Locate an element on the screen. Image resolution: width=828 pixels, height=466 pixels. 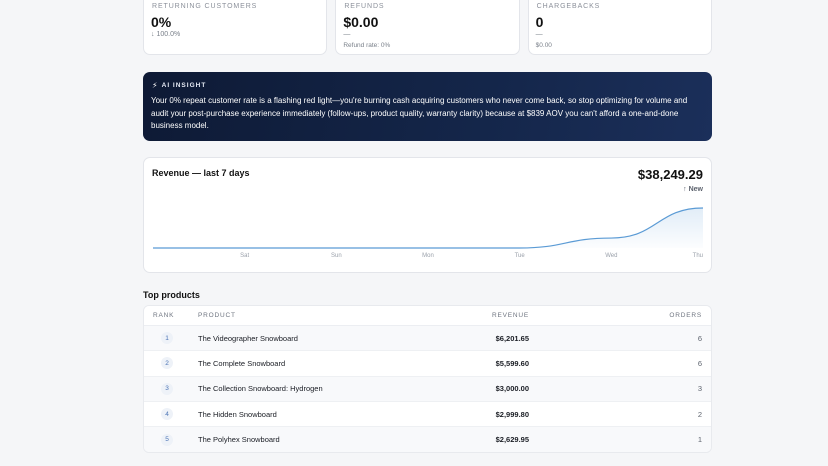
revenue-chart: Sat Sun Mon Tue Wed Thu is located at coordinates (428, 233).